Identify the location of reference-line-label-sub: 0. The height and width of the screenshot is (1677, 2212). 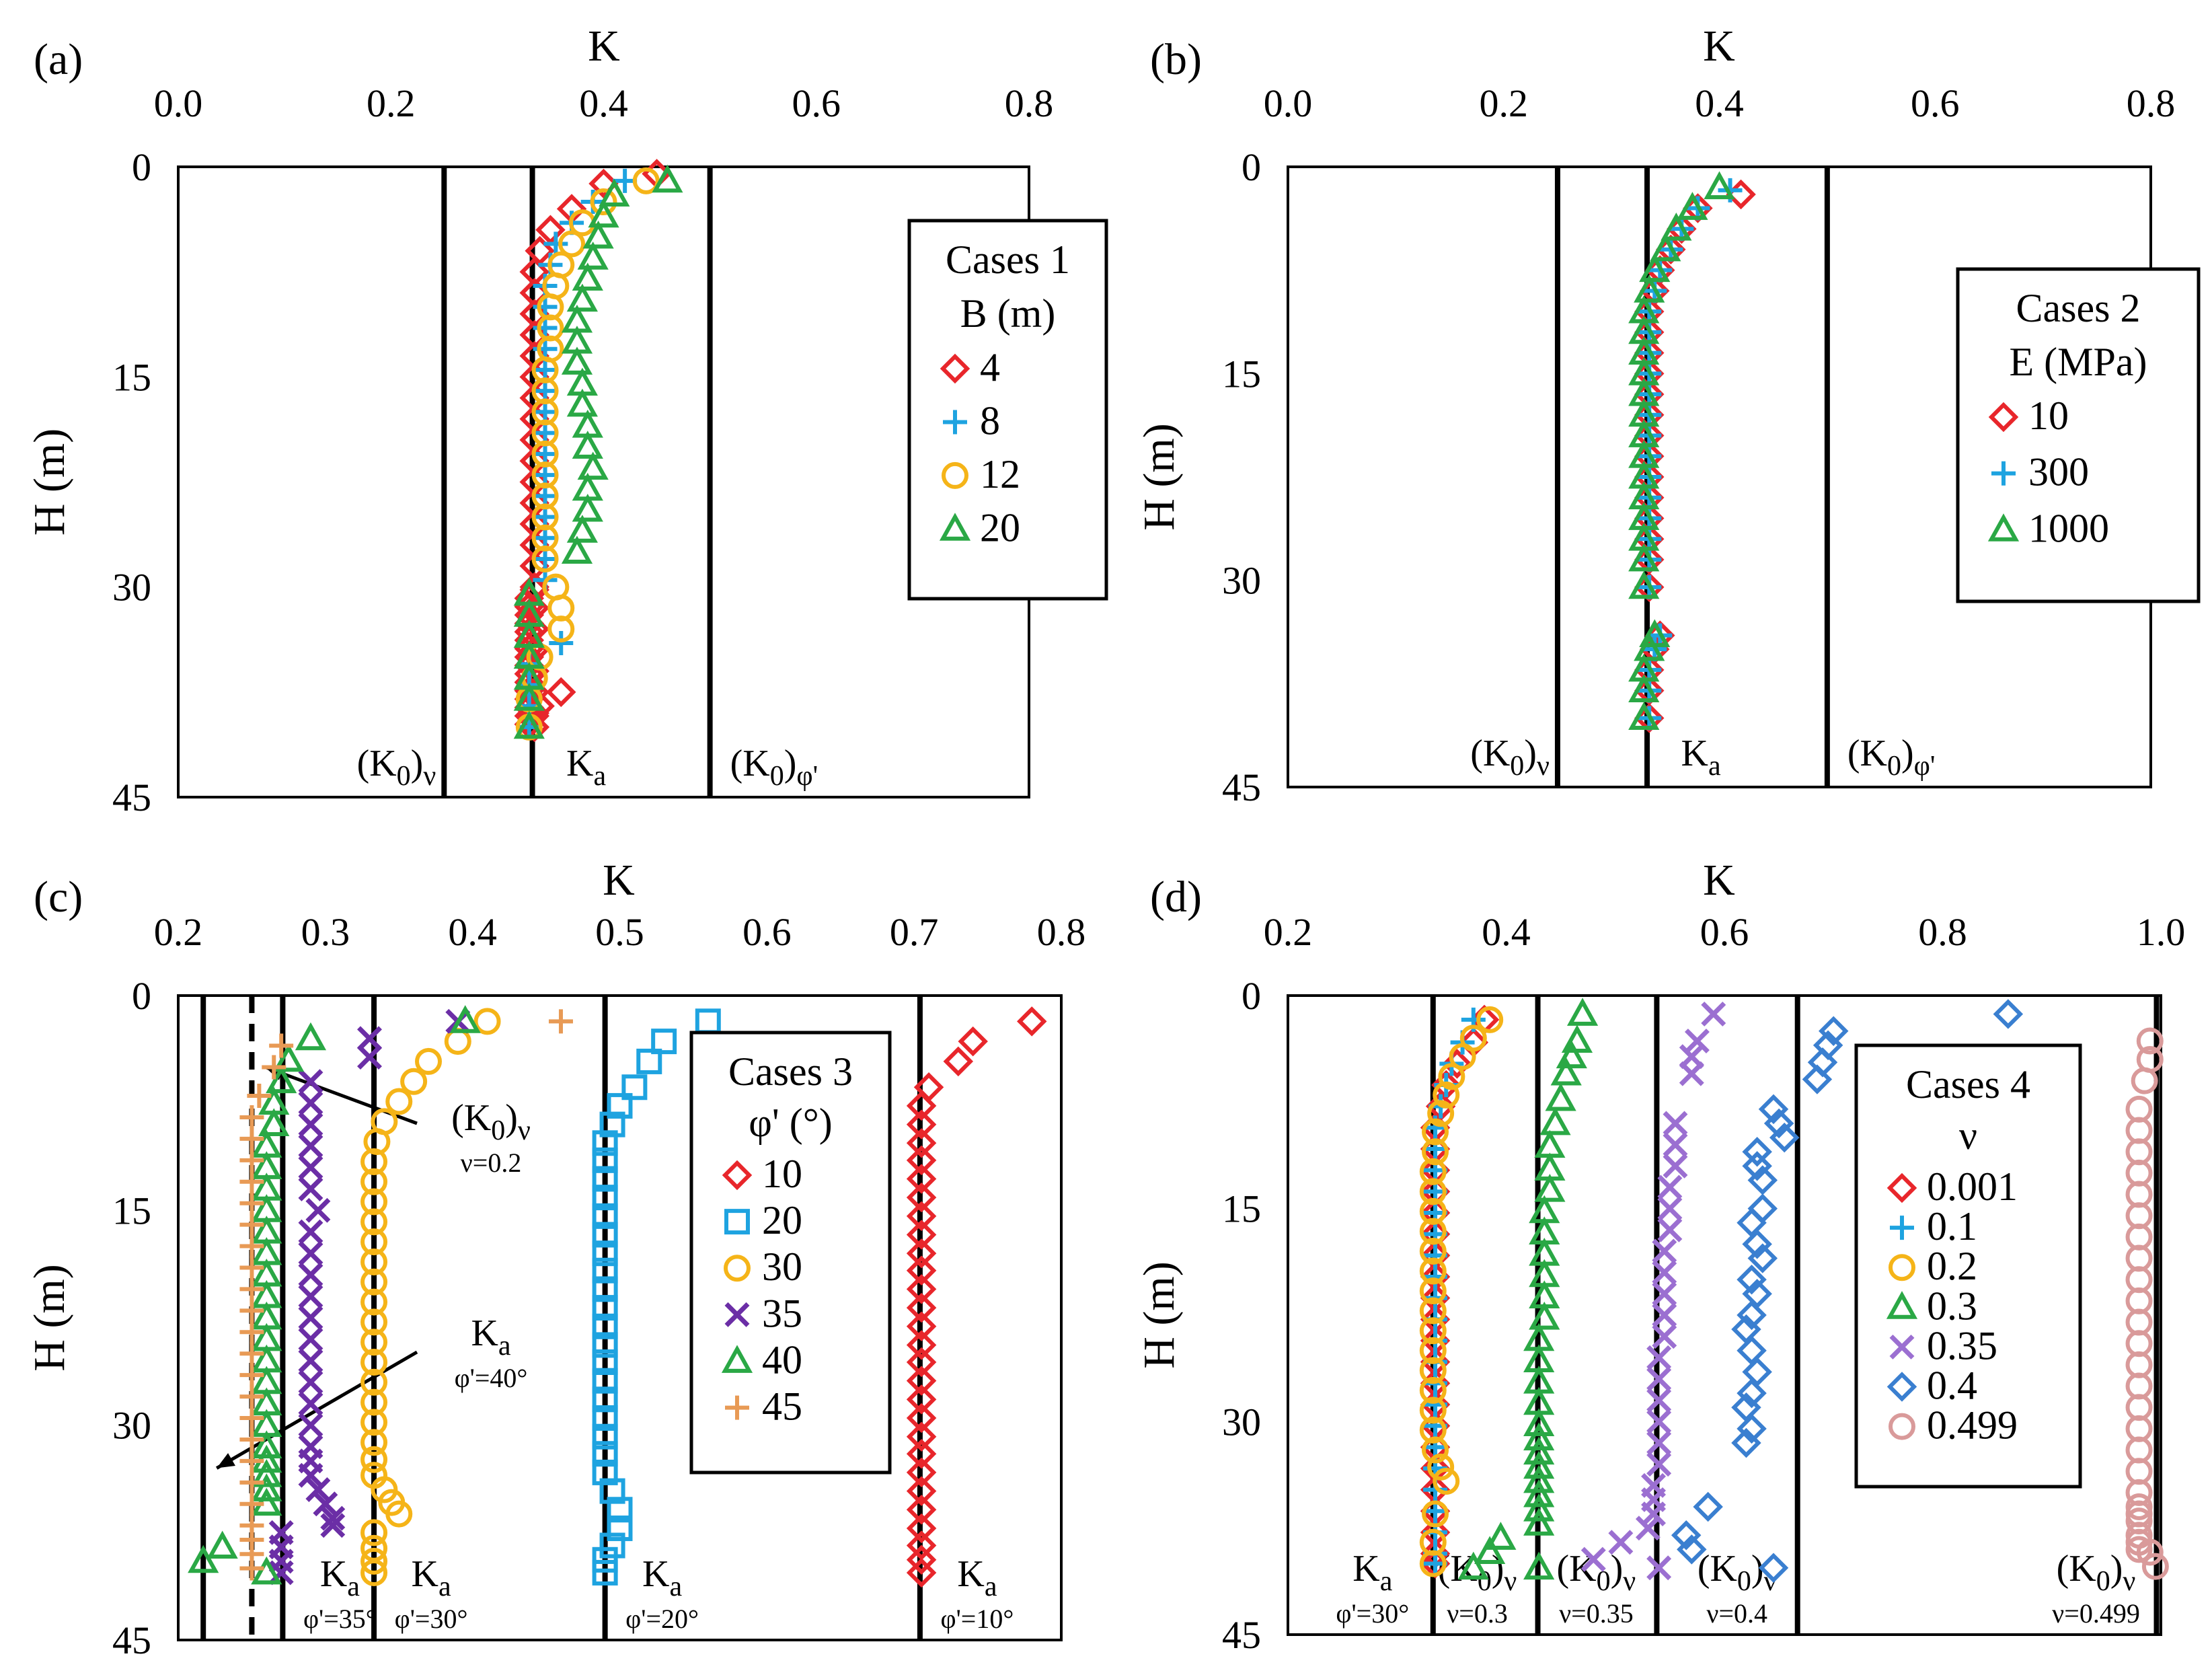
(1485, 1582).